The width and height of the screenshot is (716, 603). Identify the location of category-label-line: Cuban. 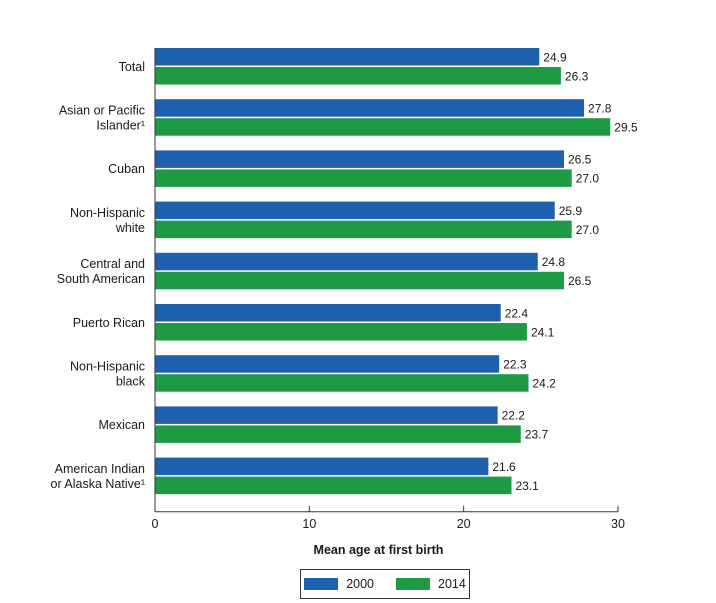
(126, 169).